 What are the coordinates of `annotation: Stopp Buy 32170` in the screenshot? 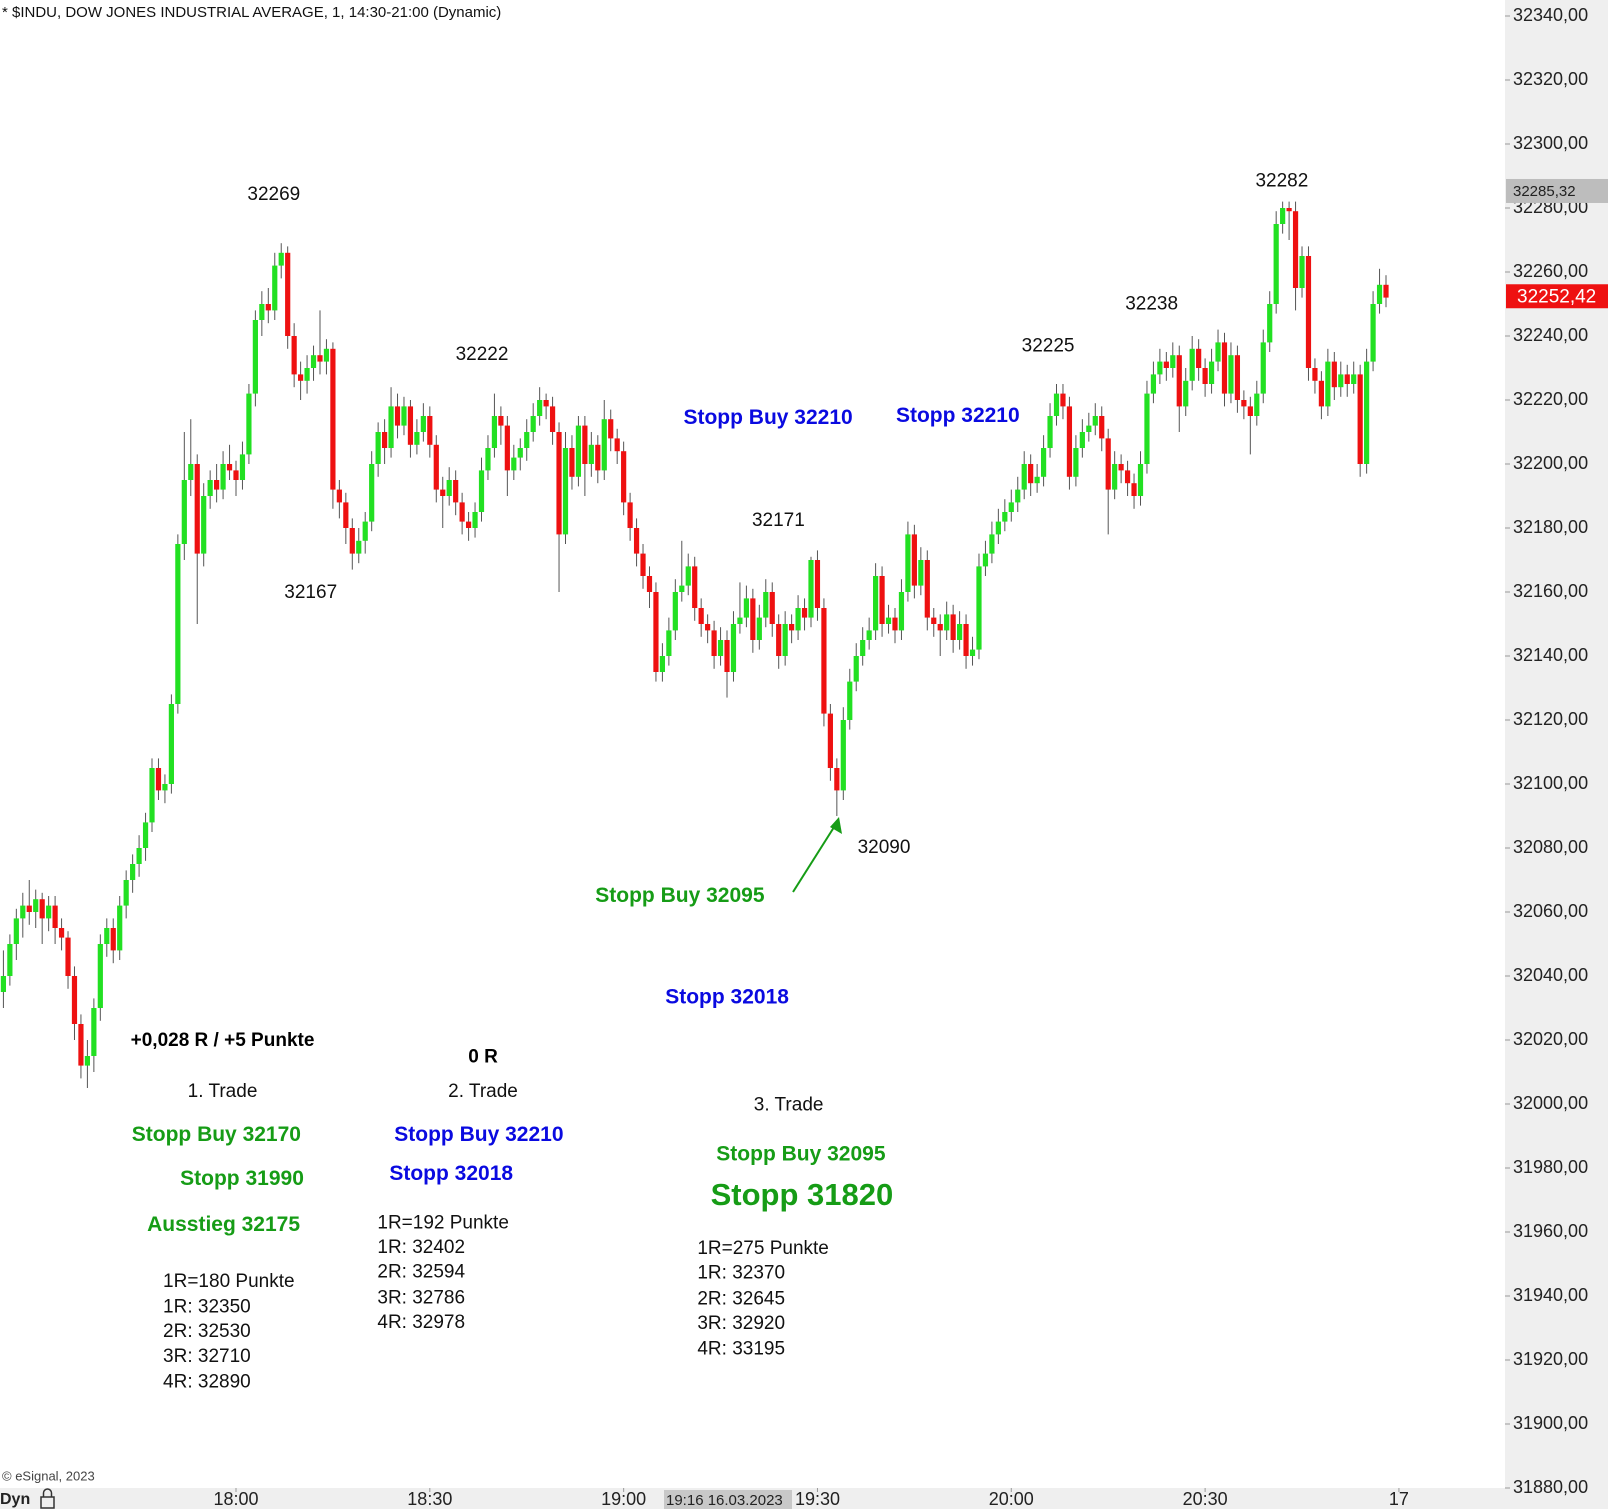 It's located at (216, 1134).